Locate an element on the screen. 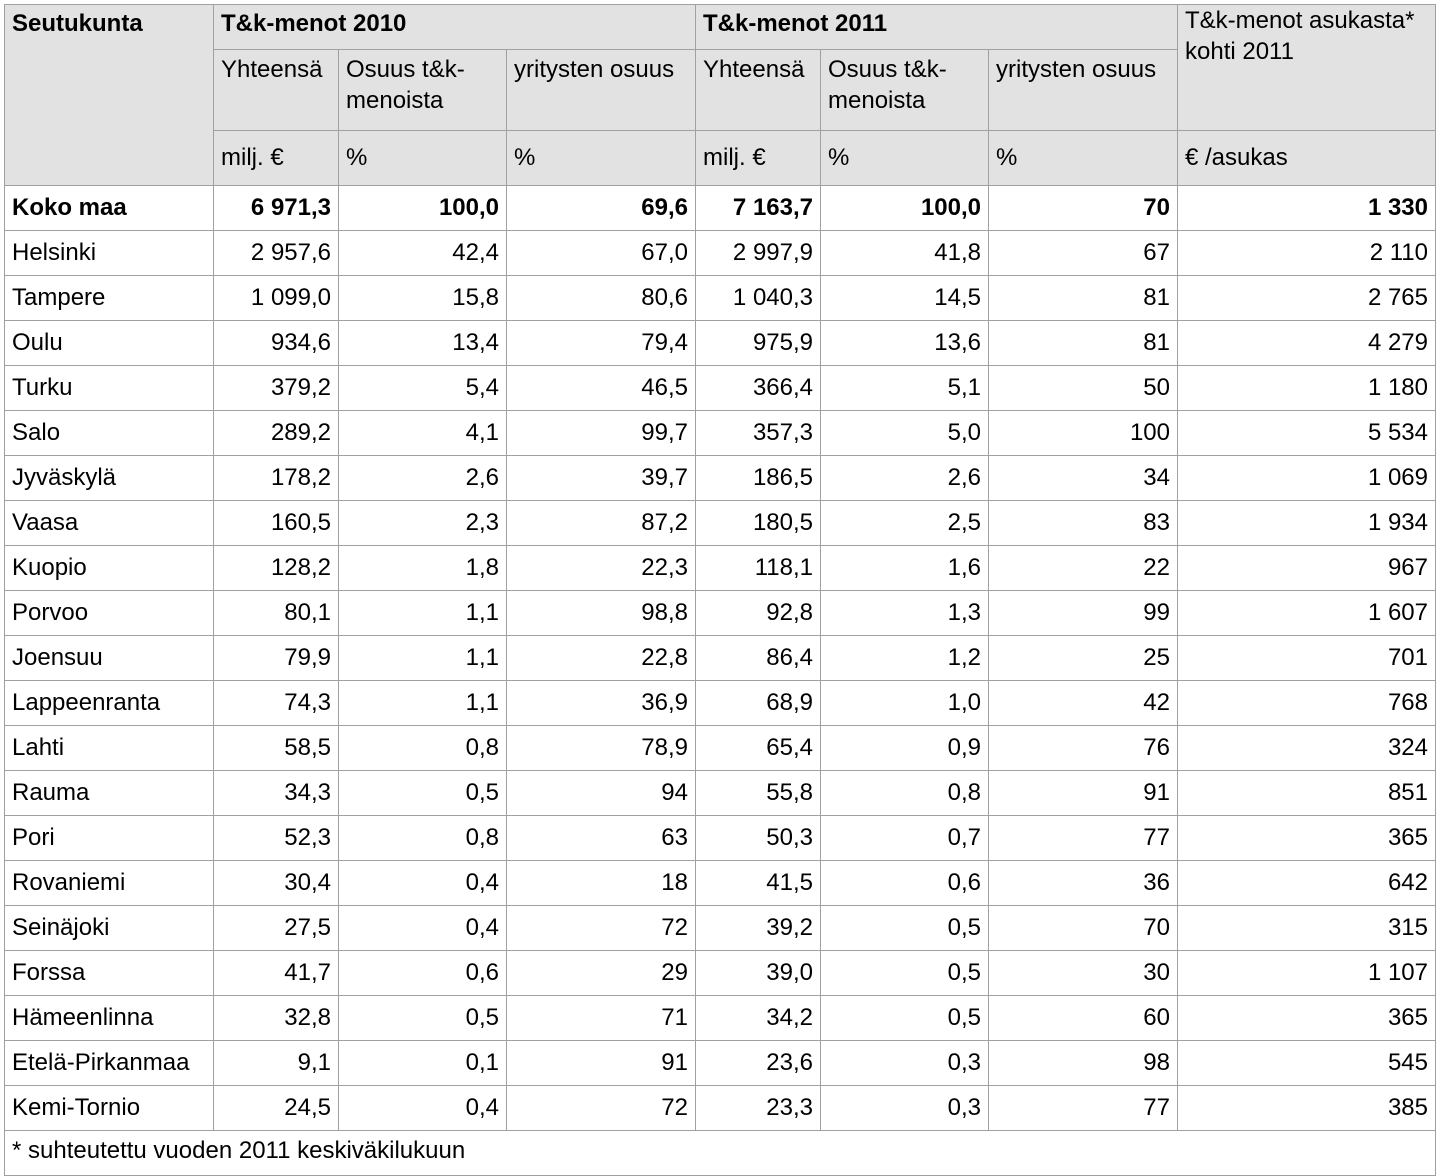 The image size is (1439, 1176). table-row: Lahti 58,5 0,8 78,9 65,4 0,9 76 324 is located at coordinates (720, 748).